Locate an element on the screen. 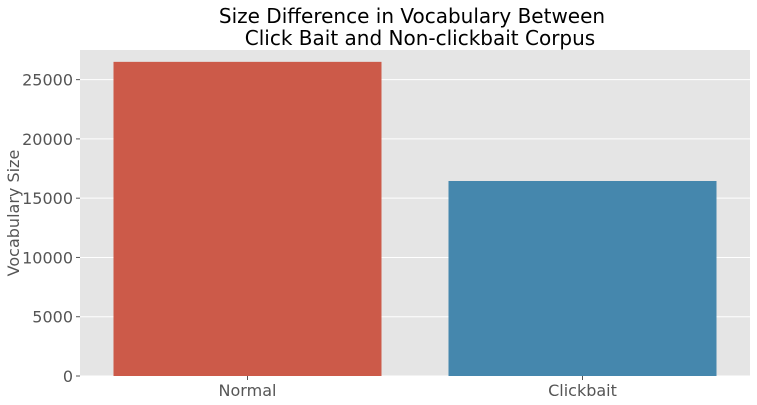 This screenshot has height=405, width=757. x-tick-label-clickbait: Clickbait is located at coordinates (582, 390).